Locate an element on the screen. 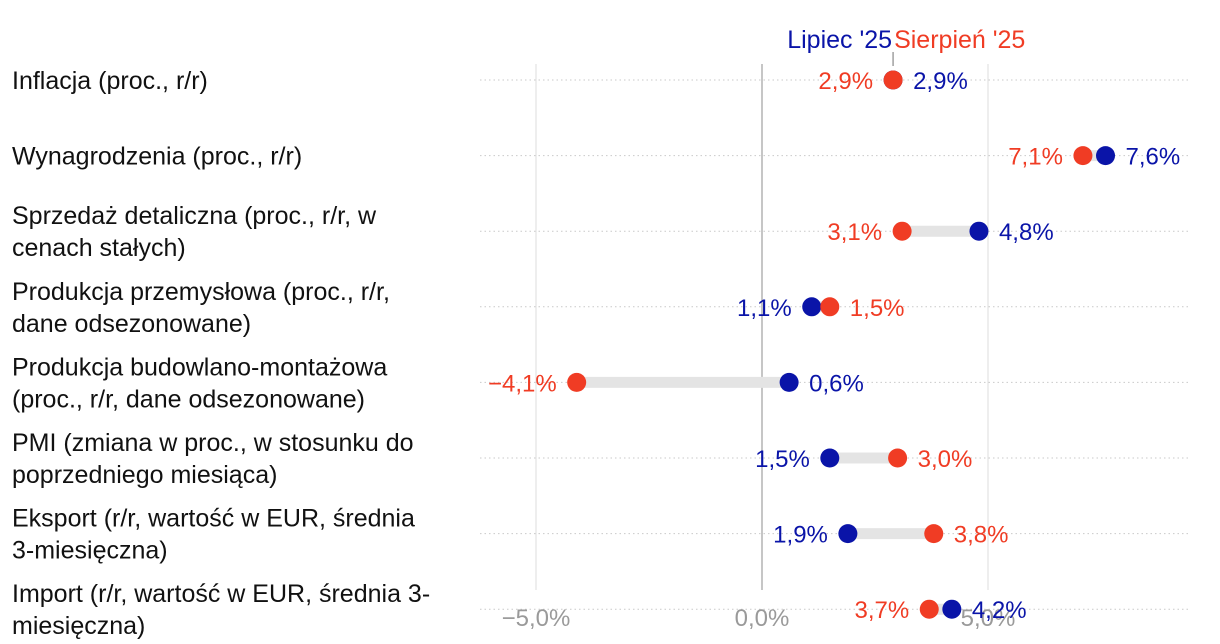  legend-sierpien: Sierpień '25 is located at coordinates (959, 40).